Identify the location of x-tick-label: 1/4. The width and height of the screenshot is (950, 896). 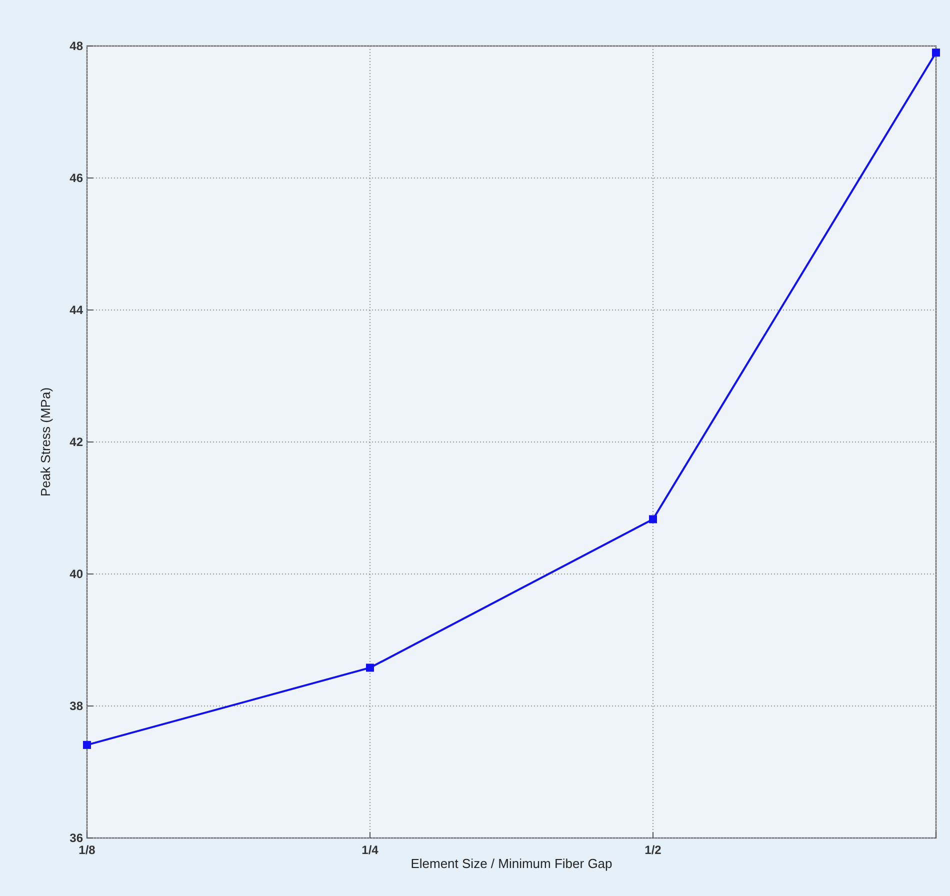
(370, 850).